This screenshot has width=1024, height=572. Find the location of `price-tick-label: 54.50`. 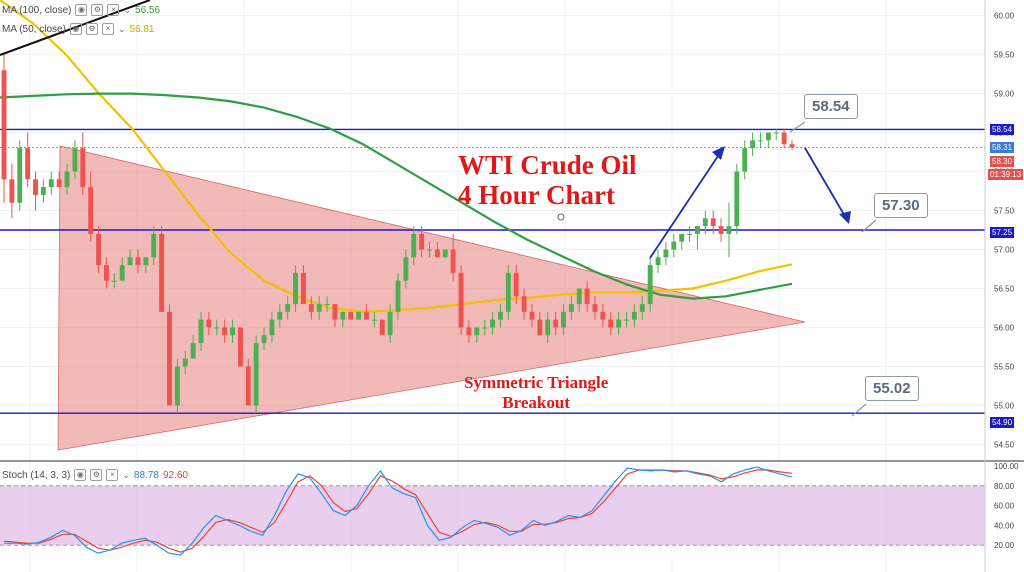

price-tick-label: 54.50 is located at coordinates (1004, 444).